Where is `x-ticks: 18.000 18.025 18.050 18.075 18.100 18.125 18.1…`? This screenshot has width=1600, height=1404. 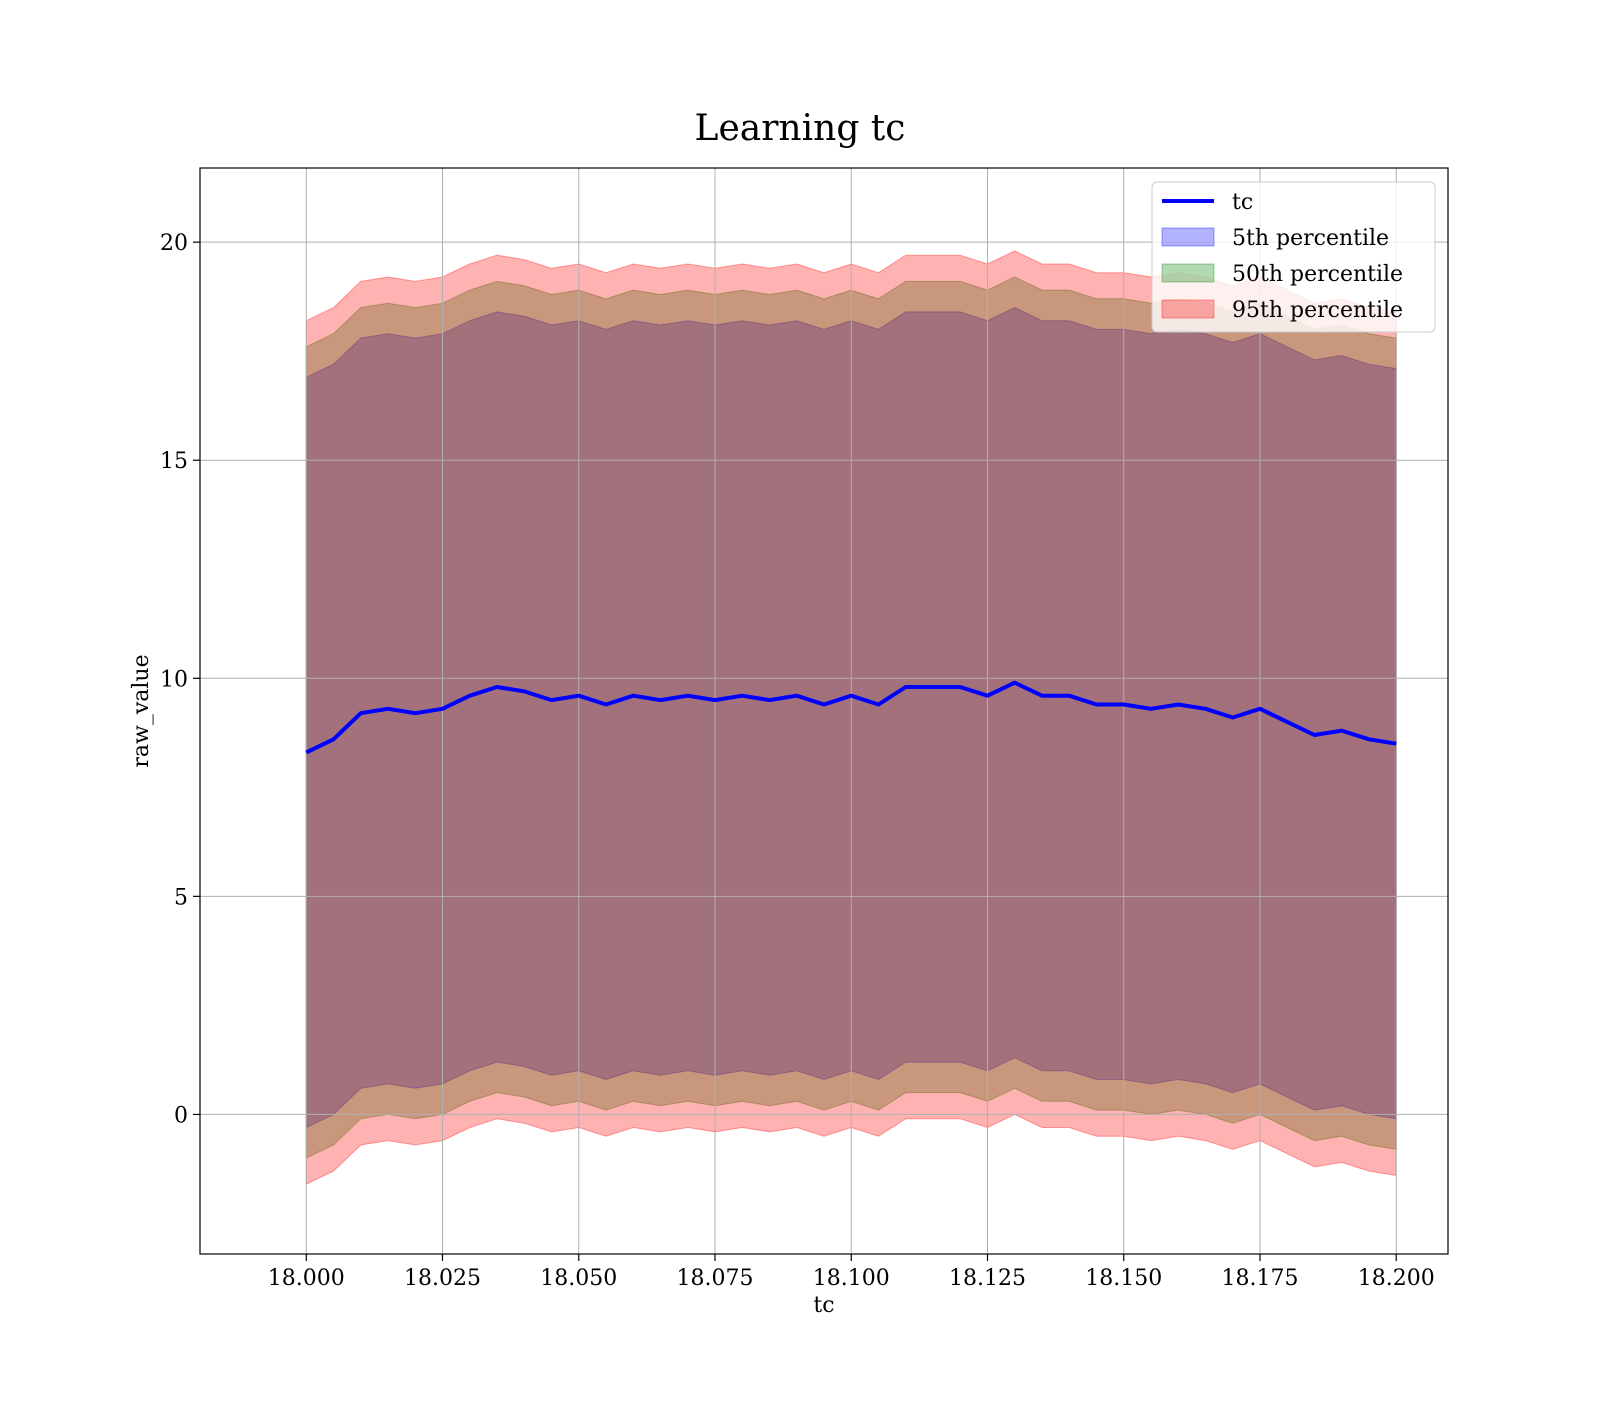
x-ticks: 18.000 18.025 18.050 18.075 18.100 18.125 18.1… is located at coordinates (851, 1272).